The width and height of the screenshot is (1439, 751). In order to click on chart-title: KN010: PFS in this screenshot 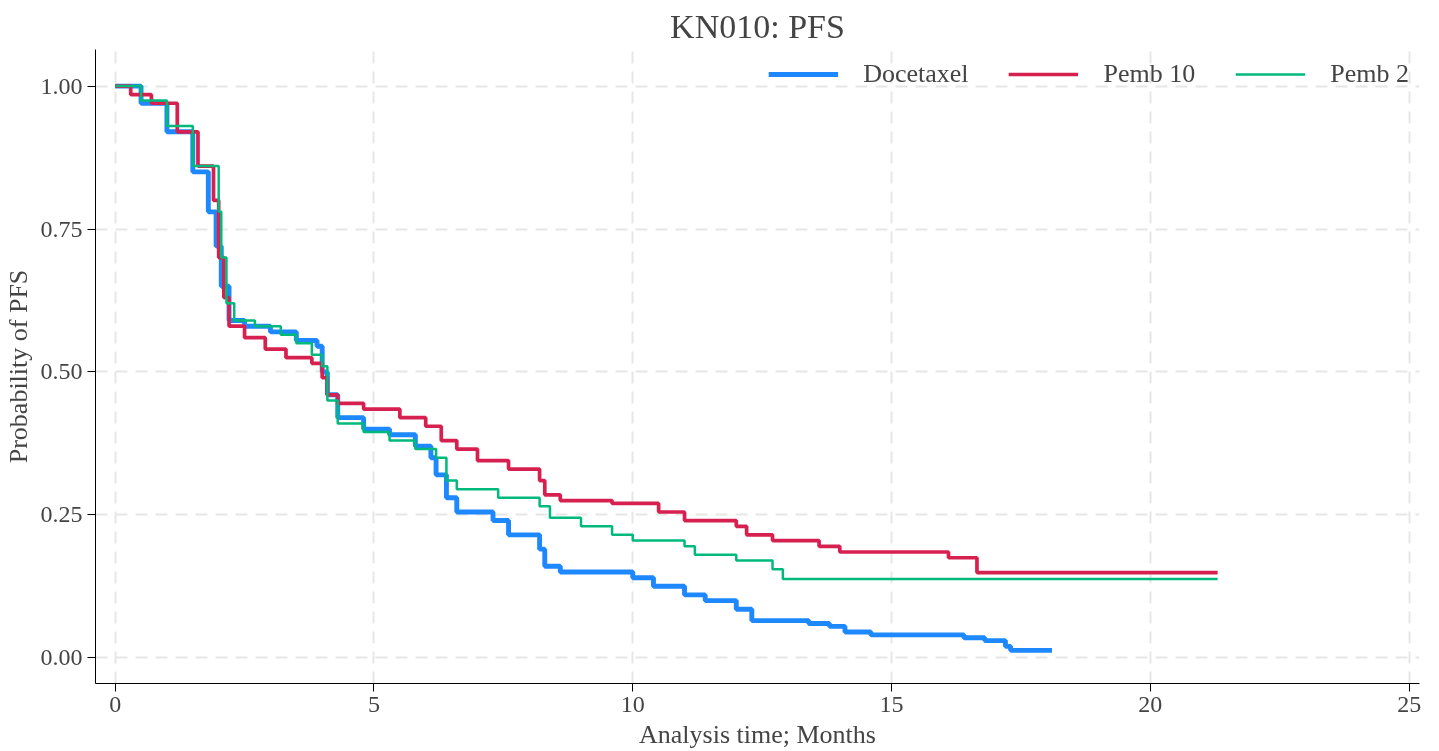, I will do `click(757, 26)`.